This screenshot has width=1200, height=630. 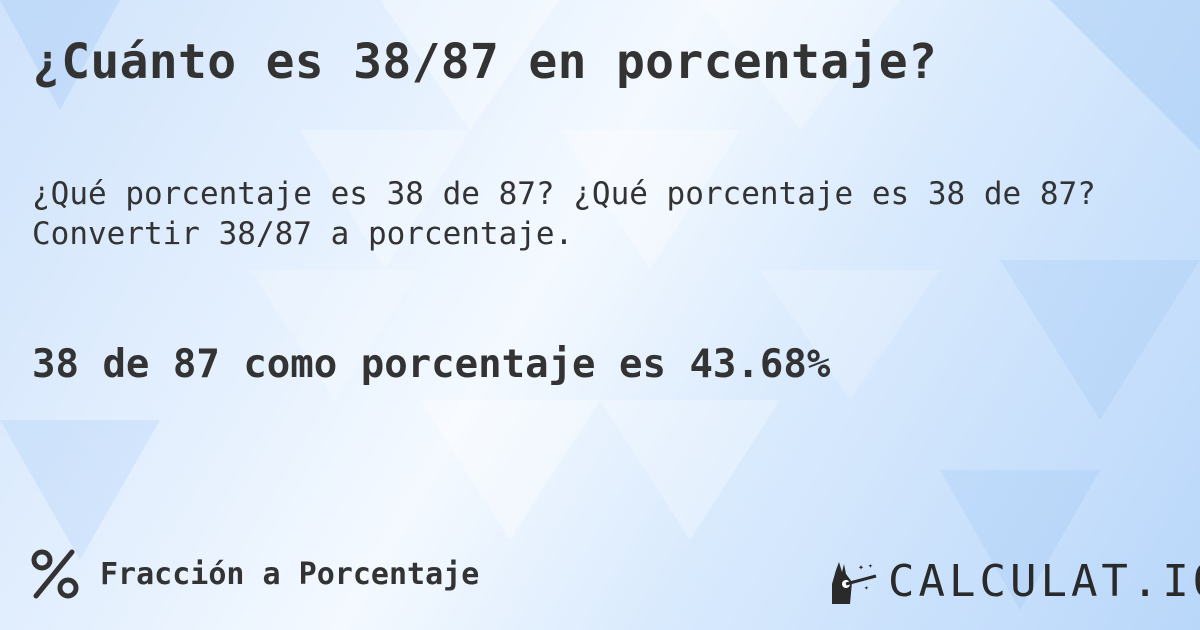 I want to click on category-link: Fracción a Porcentaje, so click(x=254, y=574).